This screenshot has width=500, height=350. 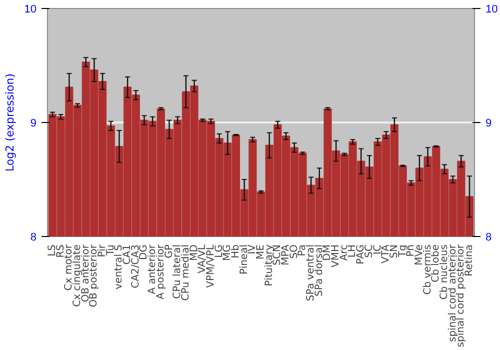 I want to click on y-tick-label: 9, so click(x=33, y=124).